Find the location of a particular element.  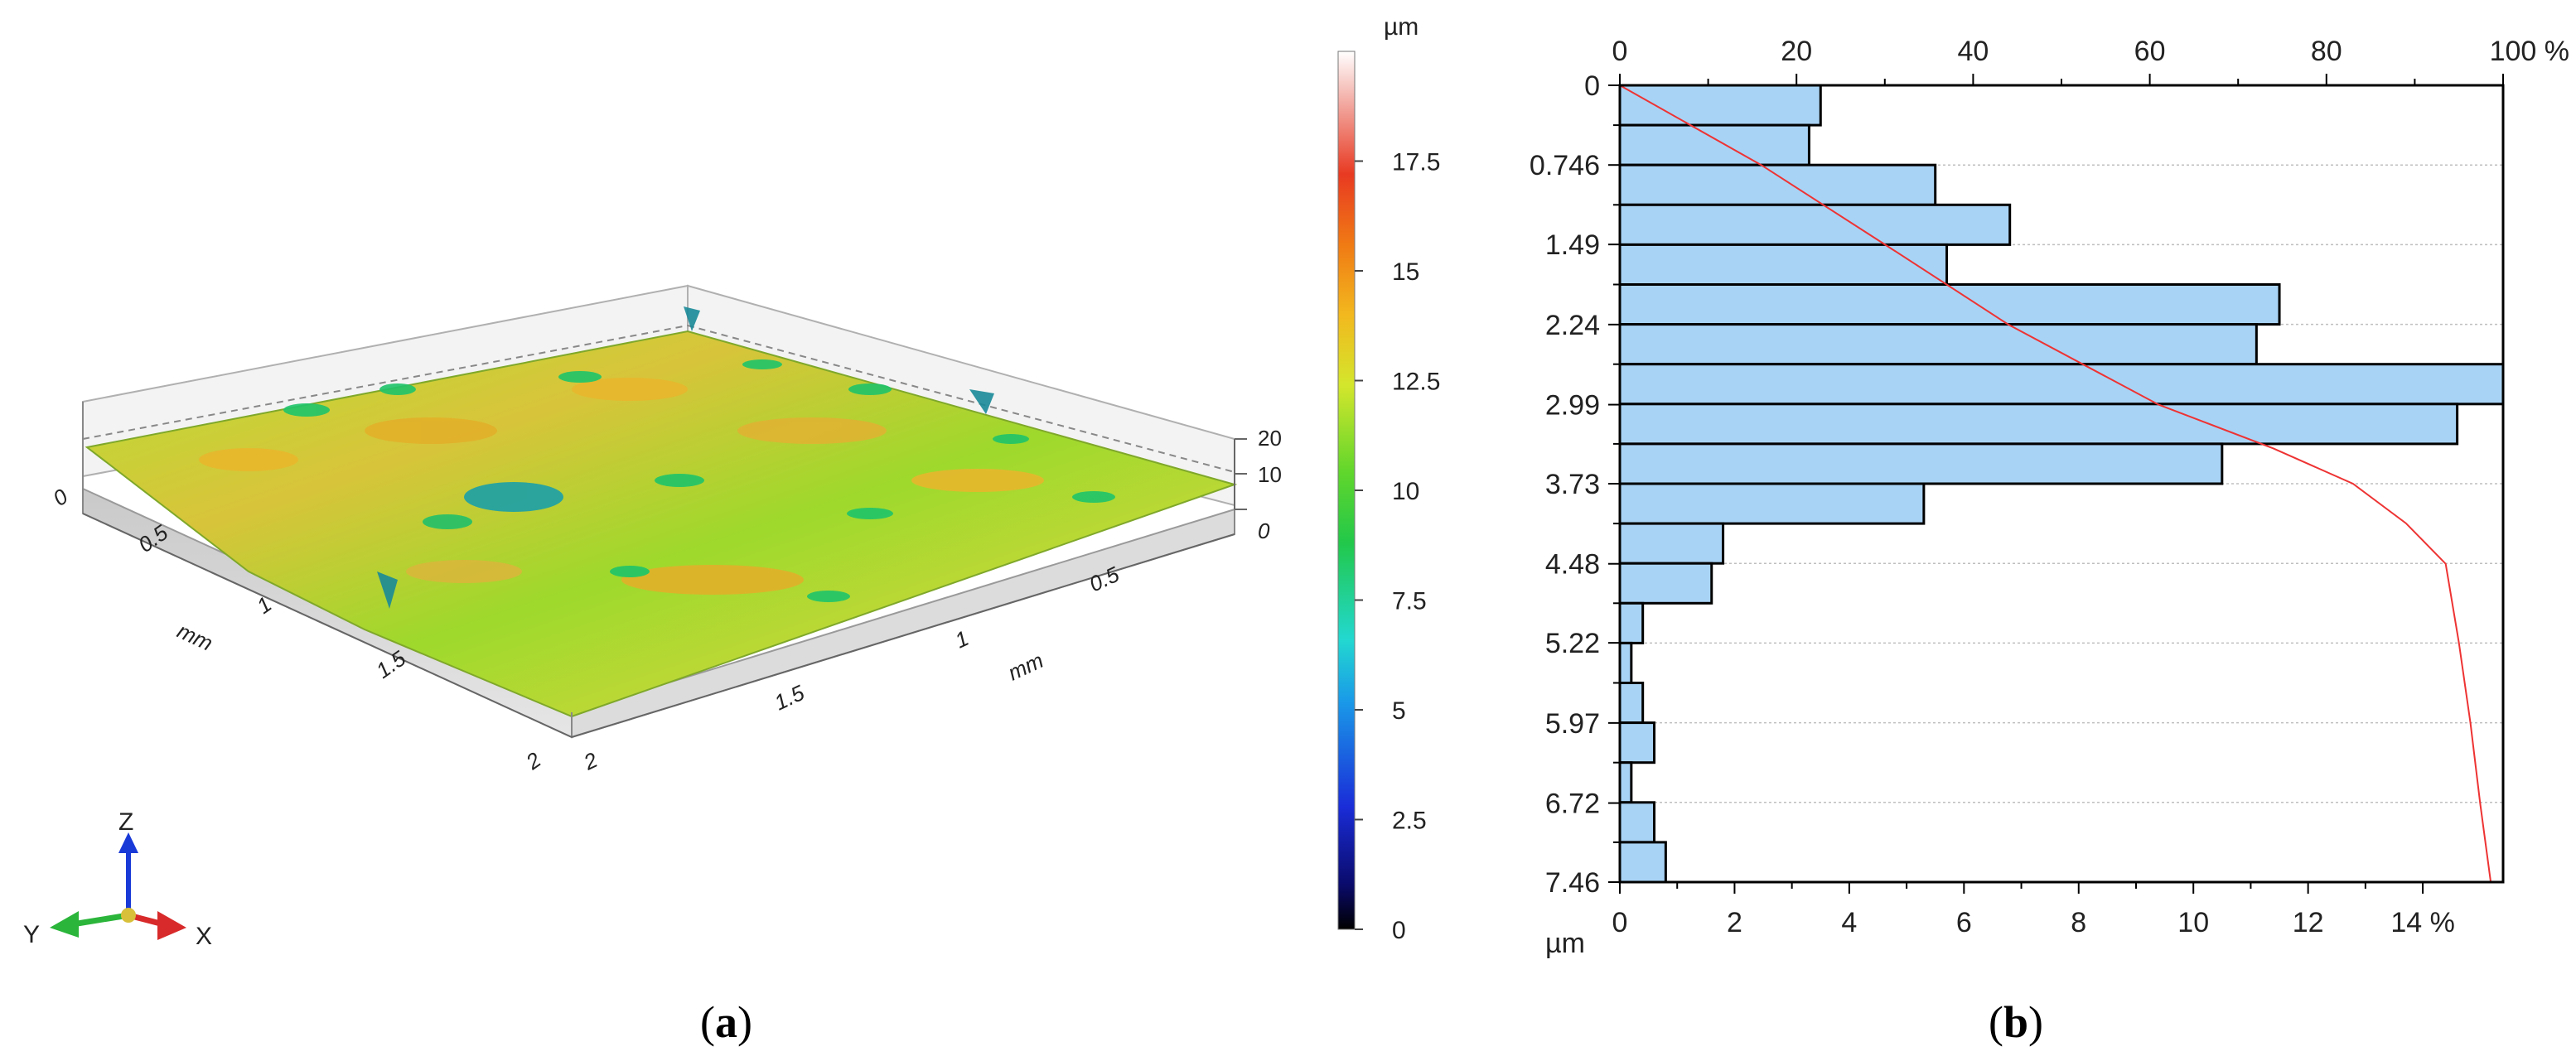

colorbar-tick-label: 0 is located at coordinates (1399, 931).